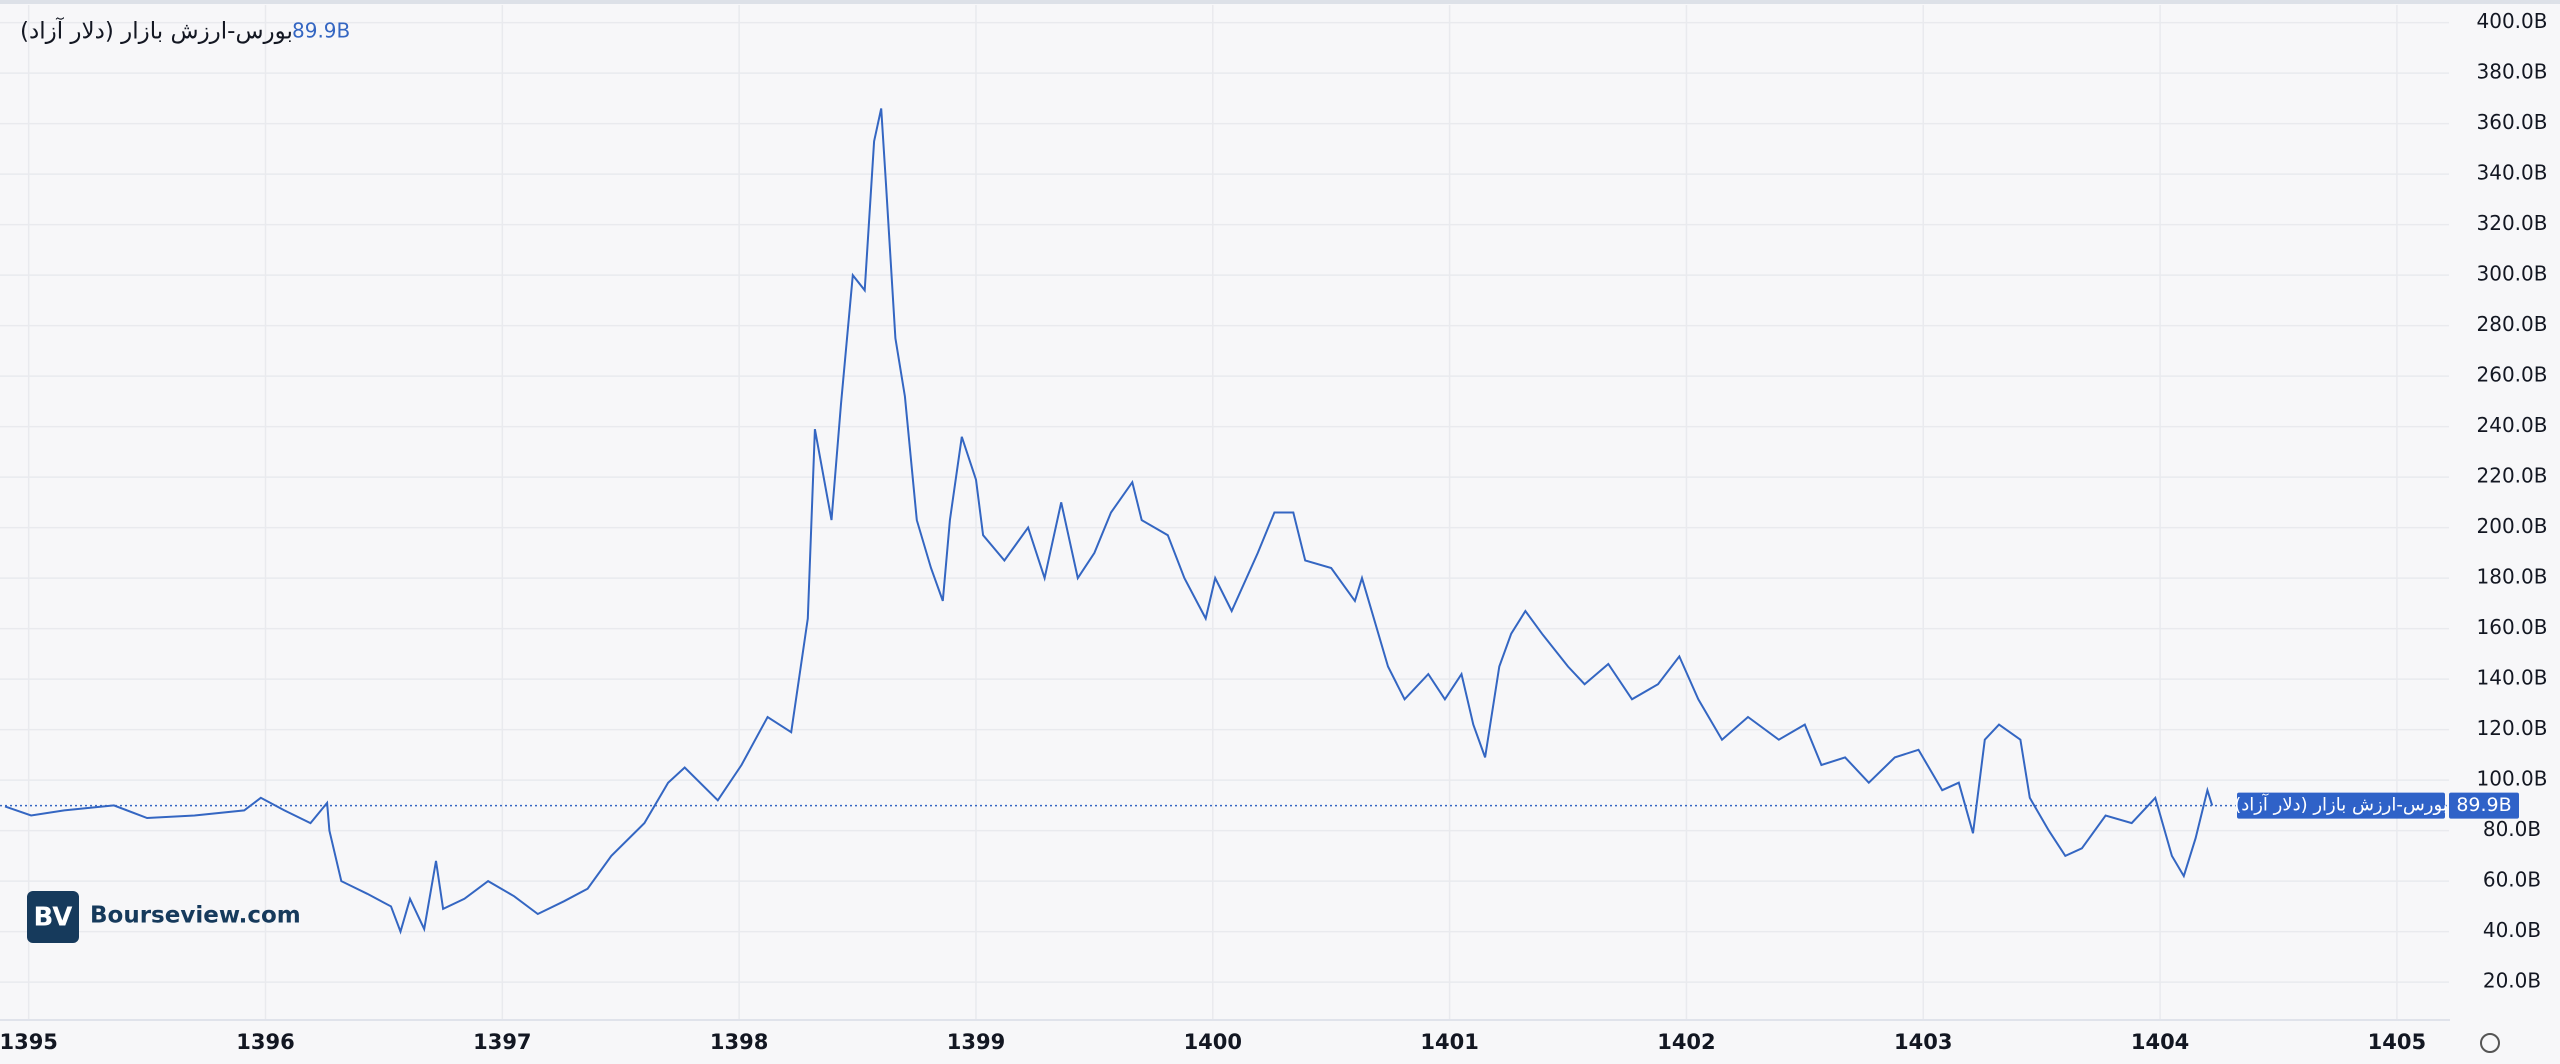  I want to click on y-tick-label: 380.0B, so click(2512, 72).